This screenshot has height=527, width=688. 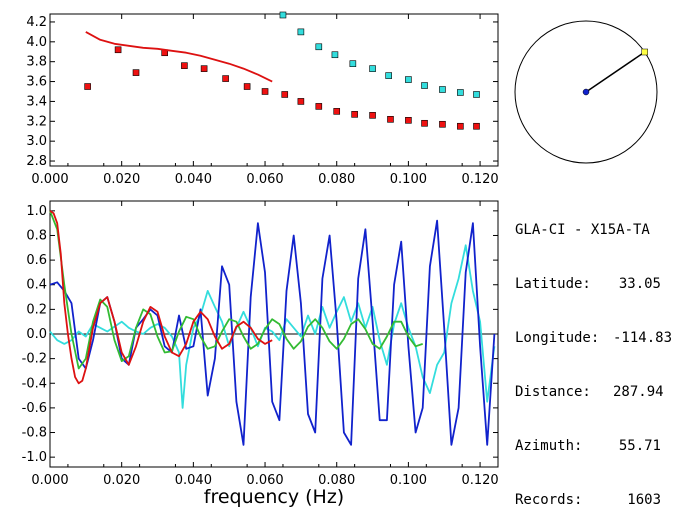 I want to click on info-row-records: Records: 1603, so click(x=588, y=500).